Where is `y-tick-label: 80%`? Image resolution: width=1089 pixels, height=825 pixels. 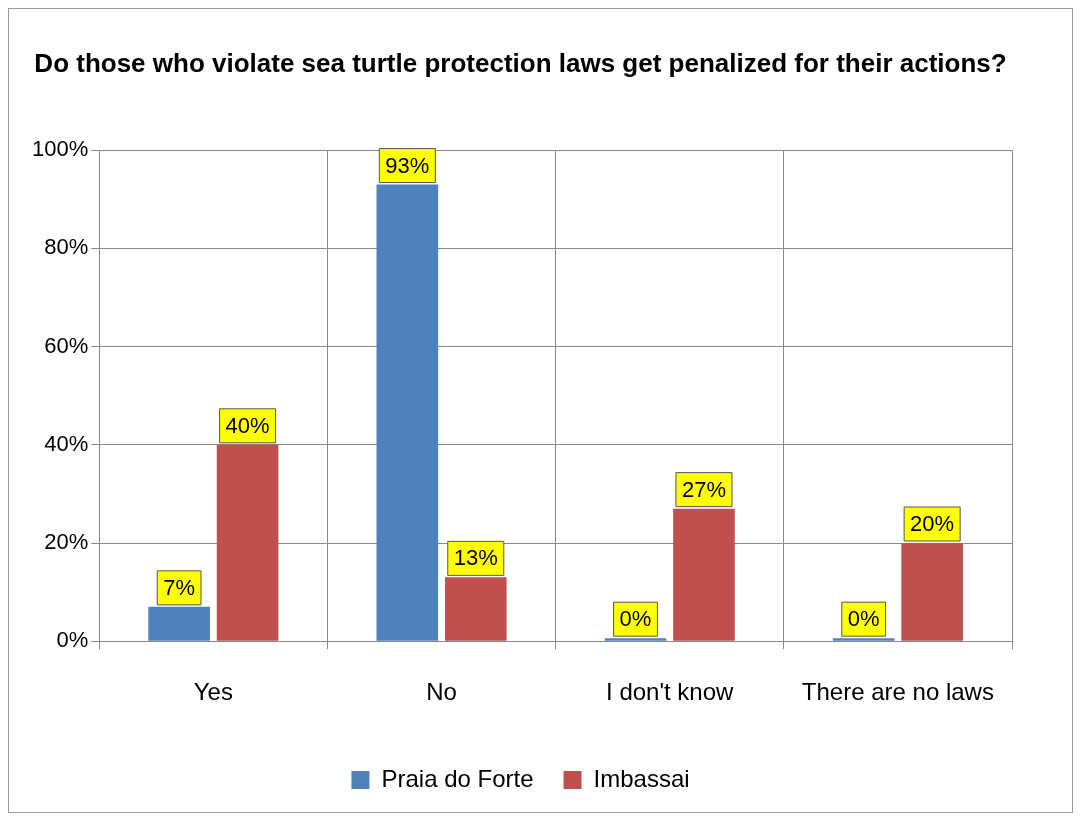
y-tick-label: 80% is located at coordinates (66, 247).